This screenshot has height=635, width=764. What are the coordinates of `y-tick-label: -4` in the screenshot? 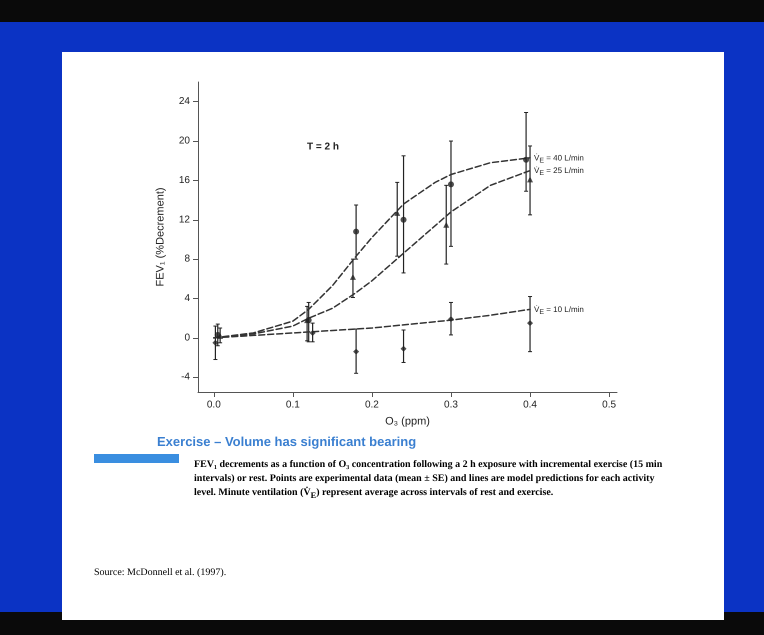 It's located at (185, 377).